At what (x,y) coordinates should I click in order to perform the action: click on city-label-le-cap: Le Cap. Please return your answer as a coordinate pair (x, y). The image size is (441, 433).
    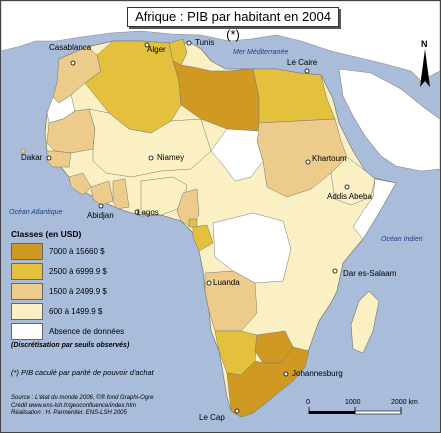
    Looking at the image, I should click on (212, 417).